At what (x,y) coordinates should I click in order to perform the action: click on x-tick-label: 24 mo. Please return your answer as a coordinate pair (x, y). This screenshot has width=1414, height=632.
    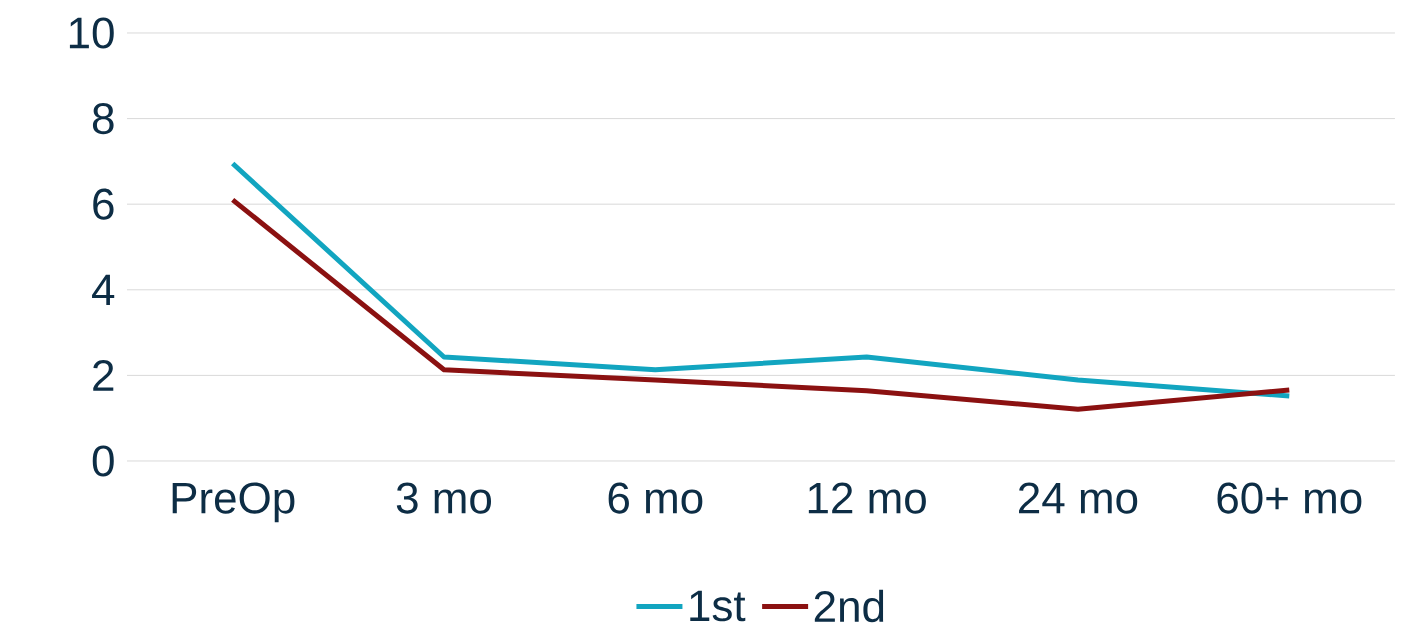
    Looking at the image, I should click on (1078, 498).